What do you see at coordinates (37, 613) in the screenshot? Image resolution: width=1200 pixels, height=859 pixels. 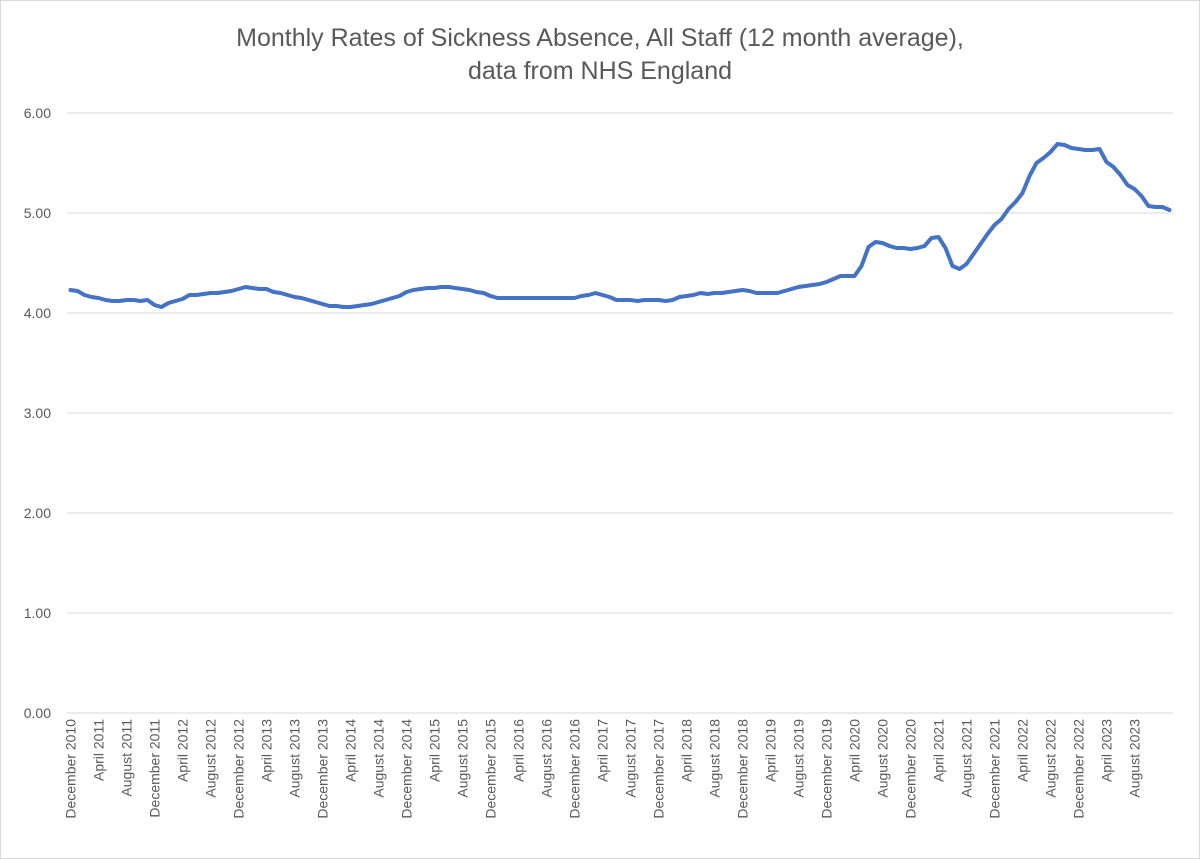 I see `y-tick-label: 1.00` at bounding box center [37, 613].